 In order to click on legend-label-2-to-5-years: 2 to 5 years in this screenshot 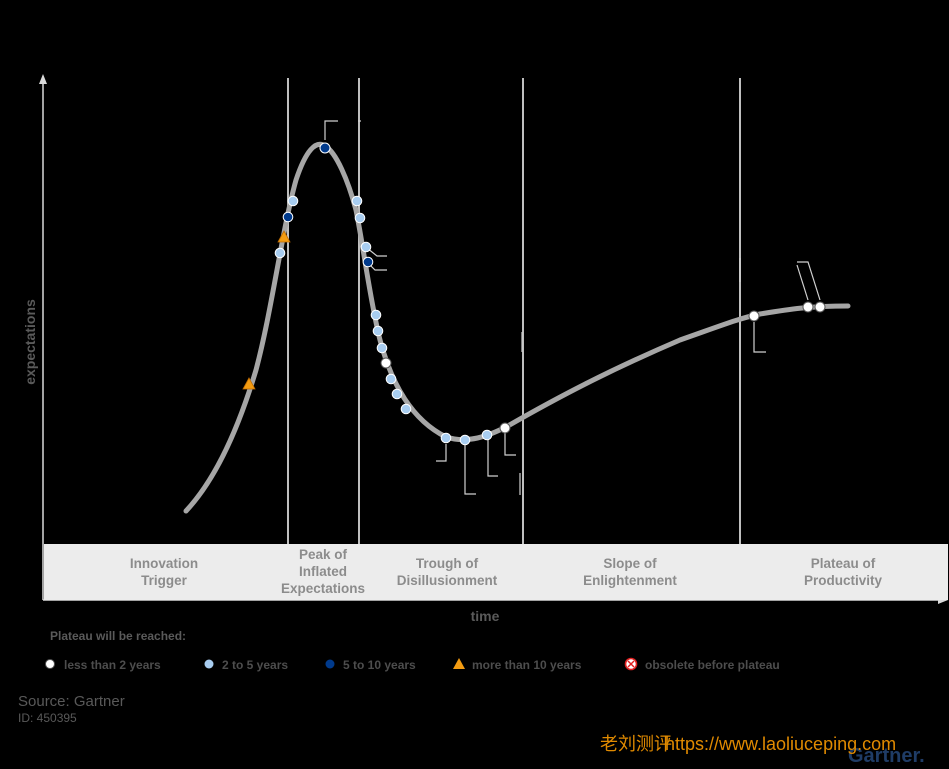, I will do `click(255, 665)`.